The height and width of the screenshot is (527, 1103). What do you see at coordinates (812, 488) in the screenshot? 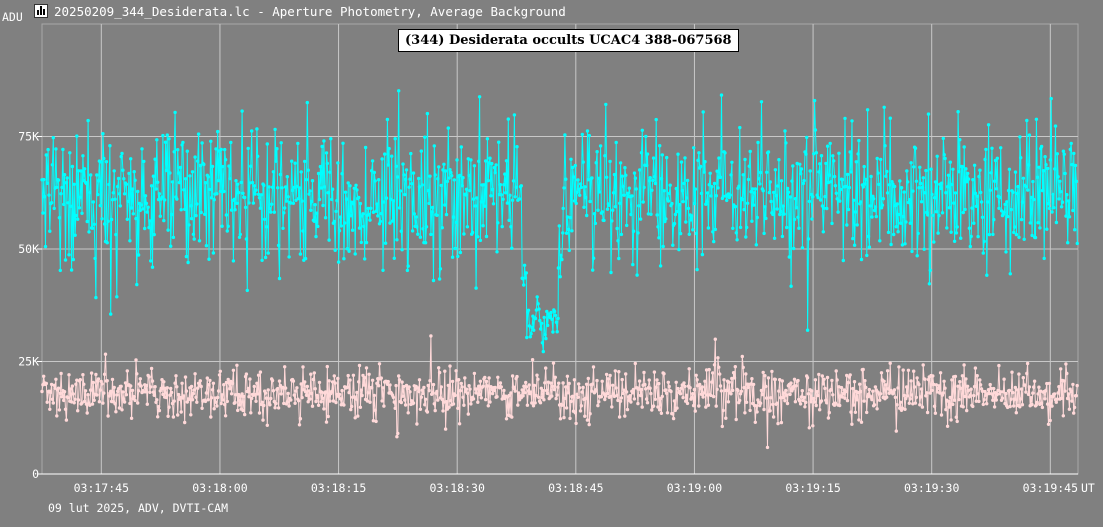
I see `x-tick-label: 03:19:15` at bounding box center [812, 488].